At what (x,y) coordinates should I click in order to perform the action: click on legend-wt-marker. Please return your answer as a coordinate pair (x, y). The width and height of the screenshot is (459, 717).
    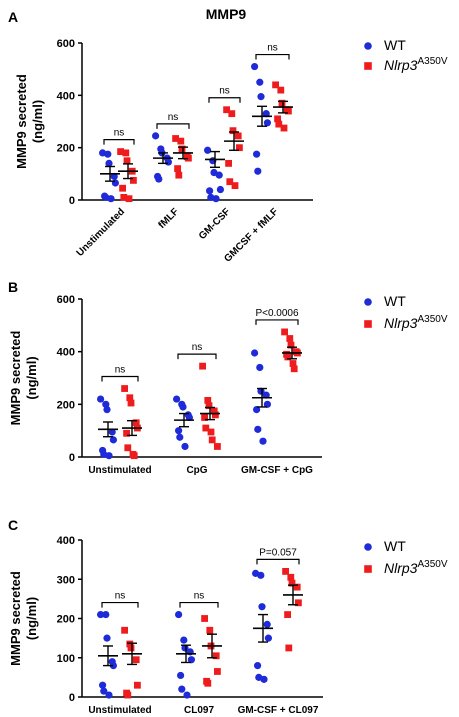
    Looking at the image, I should click on (368, 547).